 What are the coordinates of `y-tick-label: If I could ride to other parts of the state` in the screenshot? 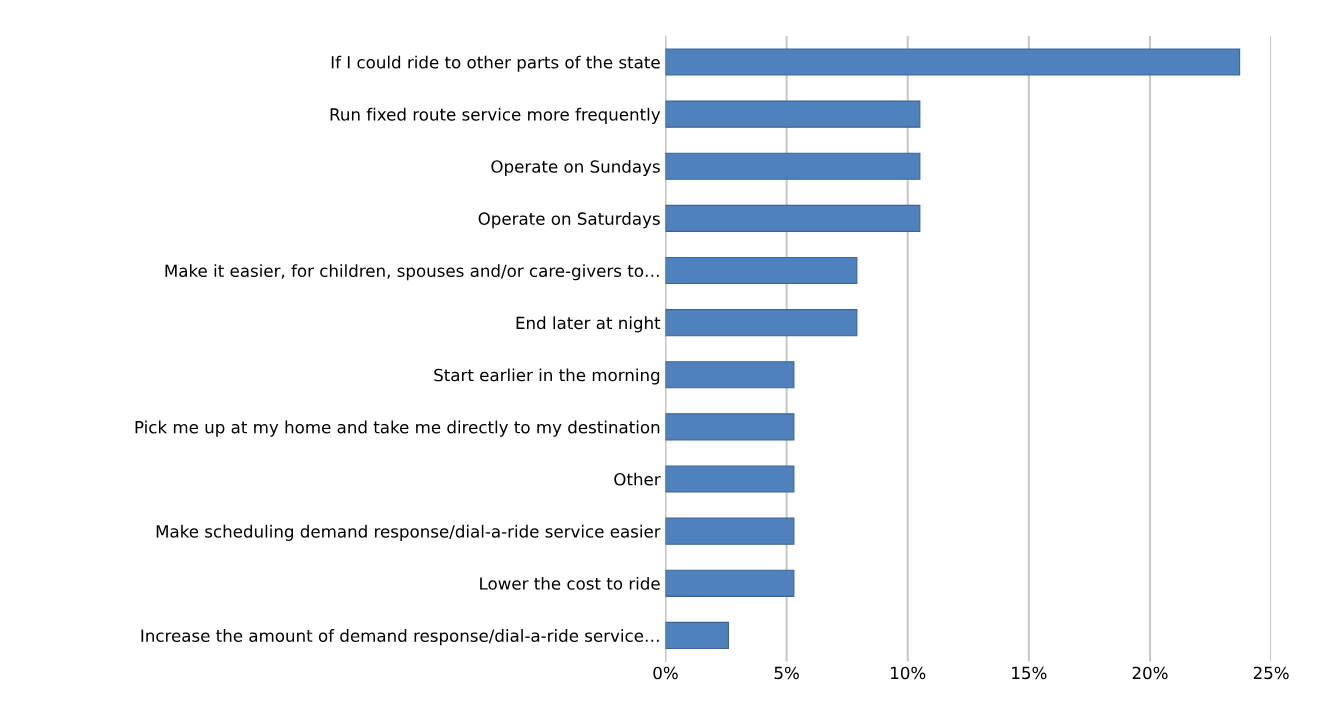 It's located at (495, 63).